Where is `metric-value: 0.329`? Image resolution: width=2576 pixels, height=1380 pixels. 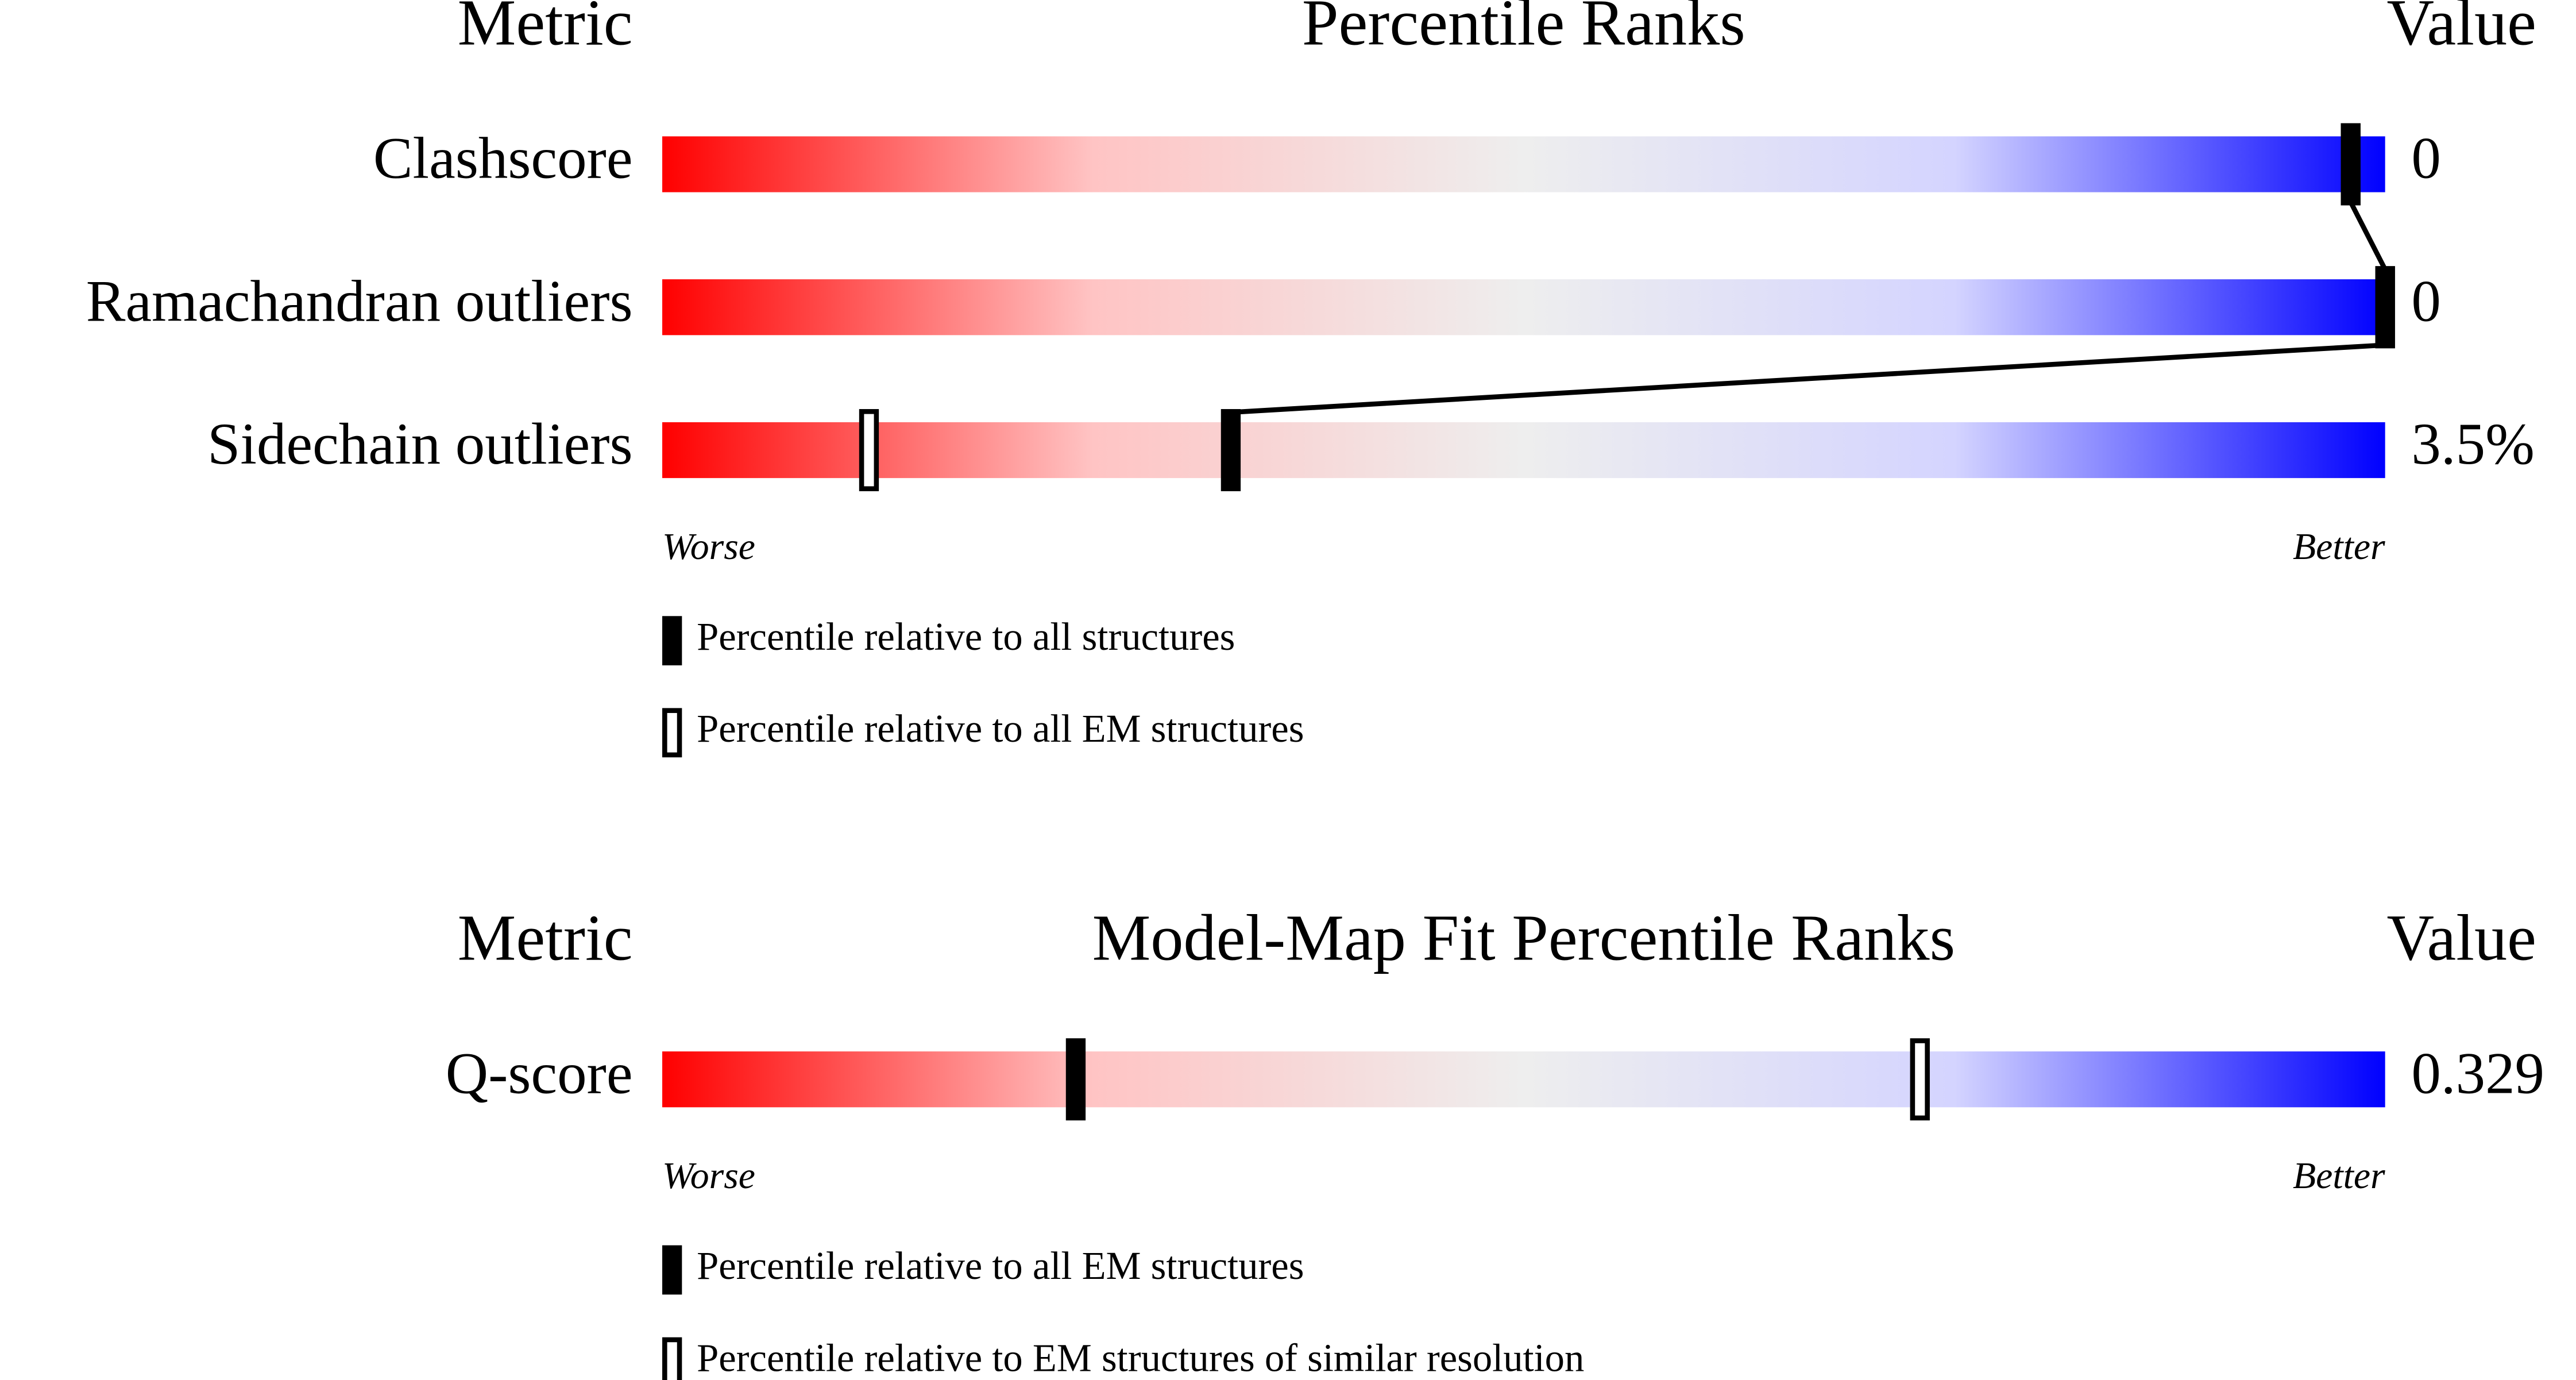
metric-value: 0.329 is located at coordinates (2477, 1073).